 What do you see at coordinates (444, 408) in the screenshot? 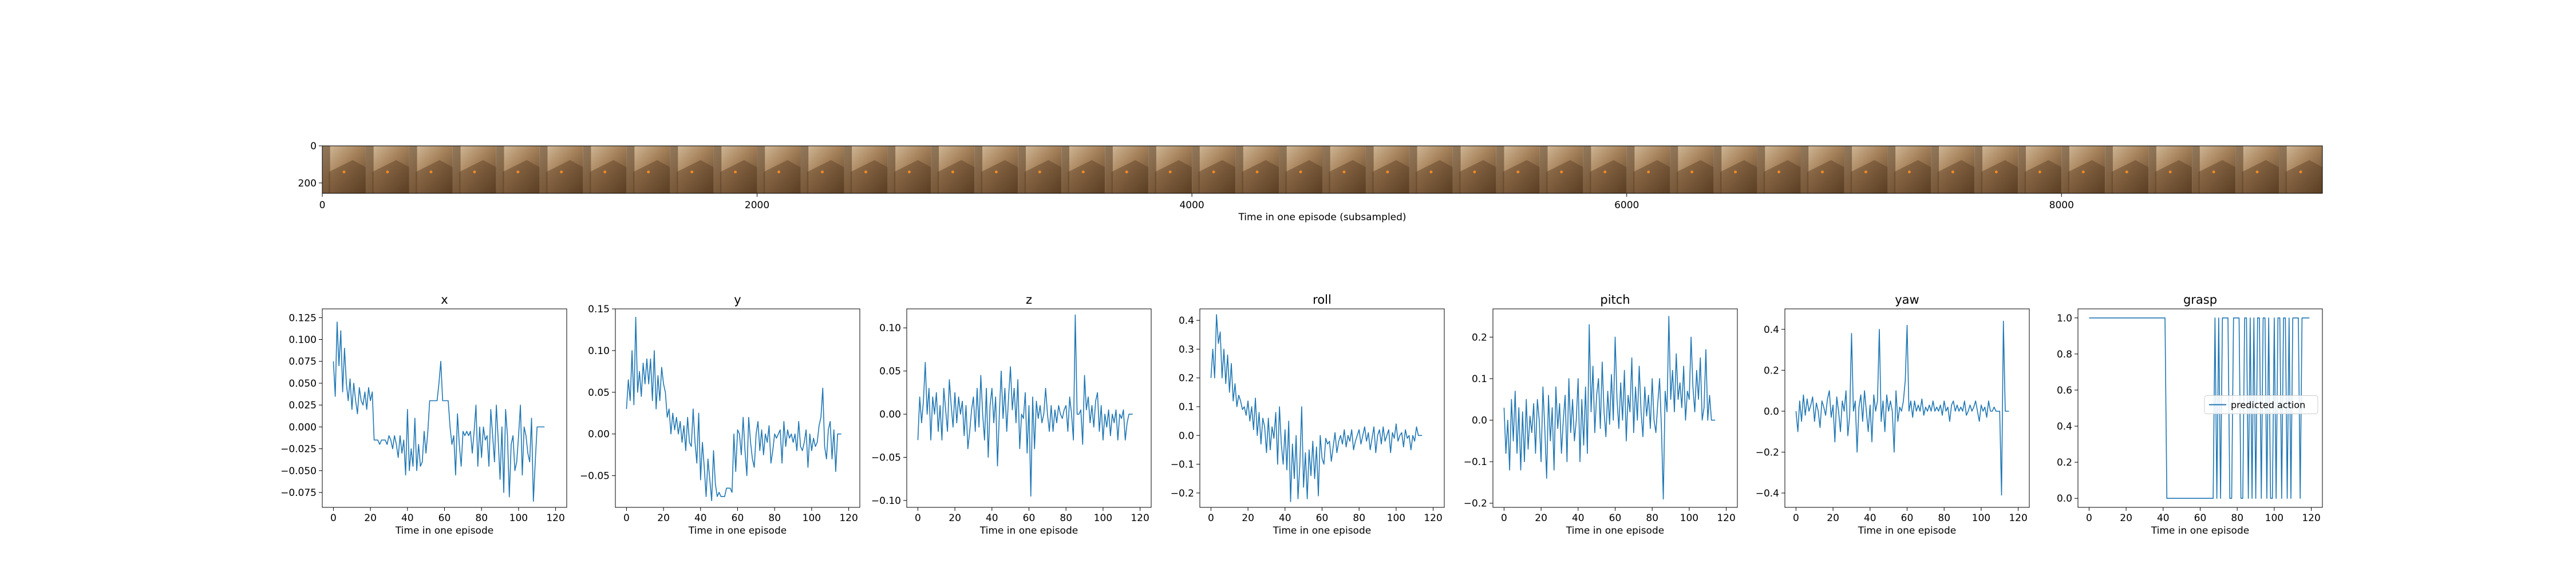
I see `plot-frame` at bounding box center [444, 408].